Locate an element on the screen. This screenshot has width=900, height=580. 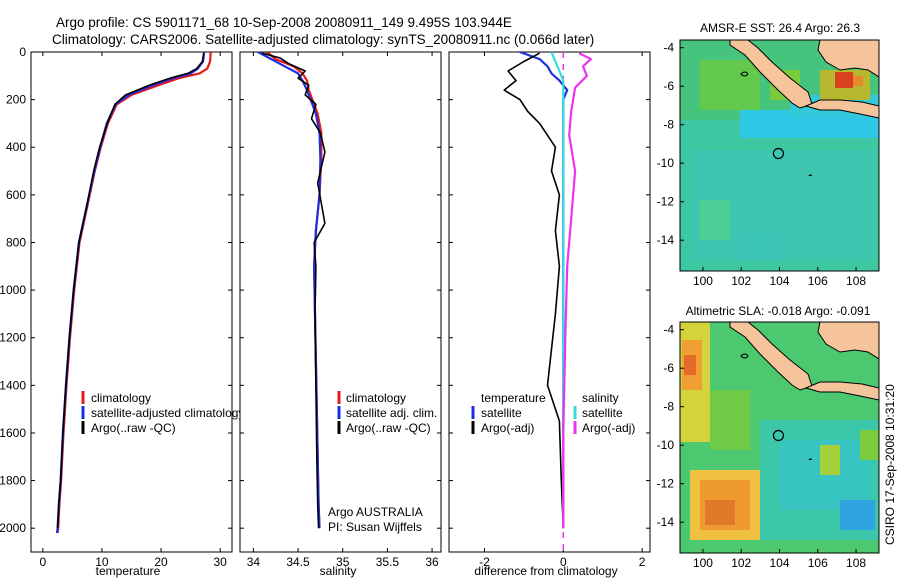
y-tick-label: 600 is located at coordinates (16, 195).